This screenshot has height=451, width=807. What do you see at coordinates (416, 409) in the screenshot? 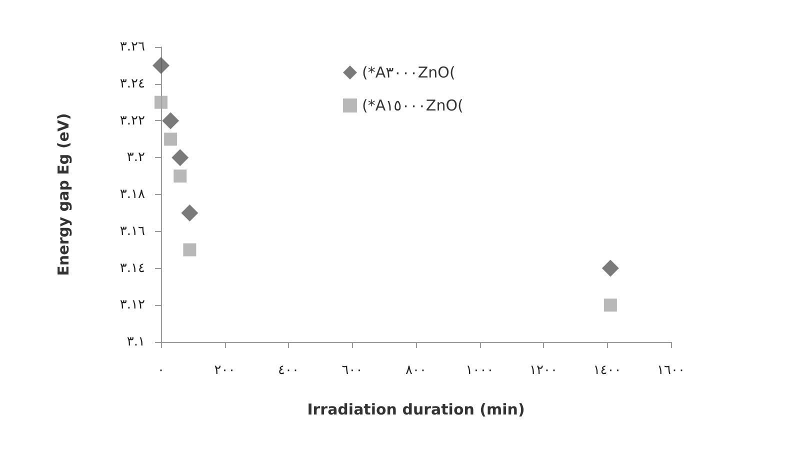
I see `x-axis-title: Irradiation duration (min)` at bounding box center [416, 409].